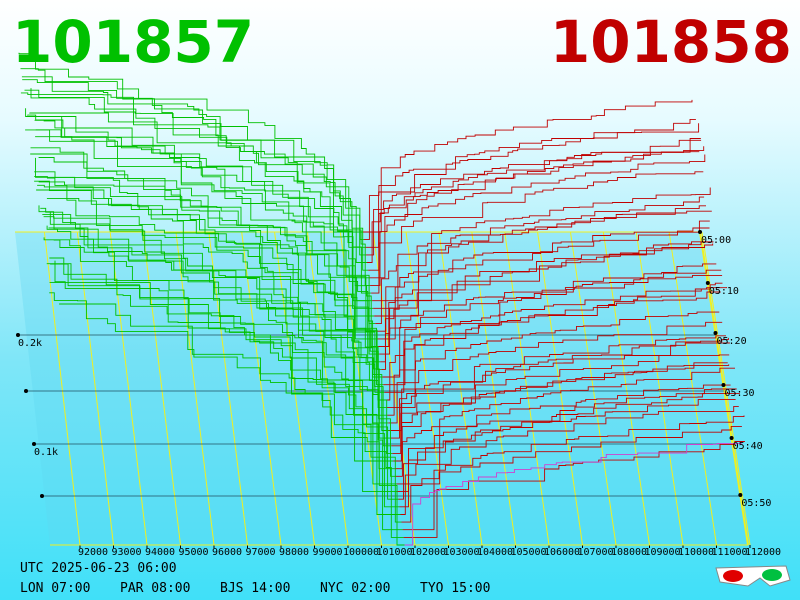 This screenshot has height=600, width=800. I want to click on price-label: 112000, so click(763, 552).